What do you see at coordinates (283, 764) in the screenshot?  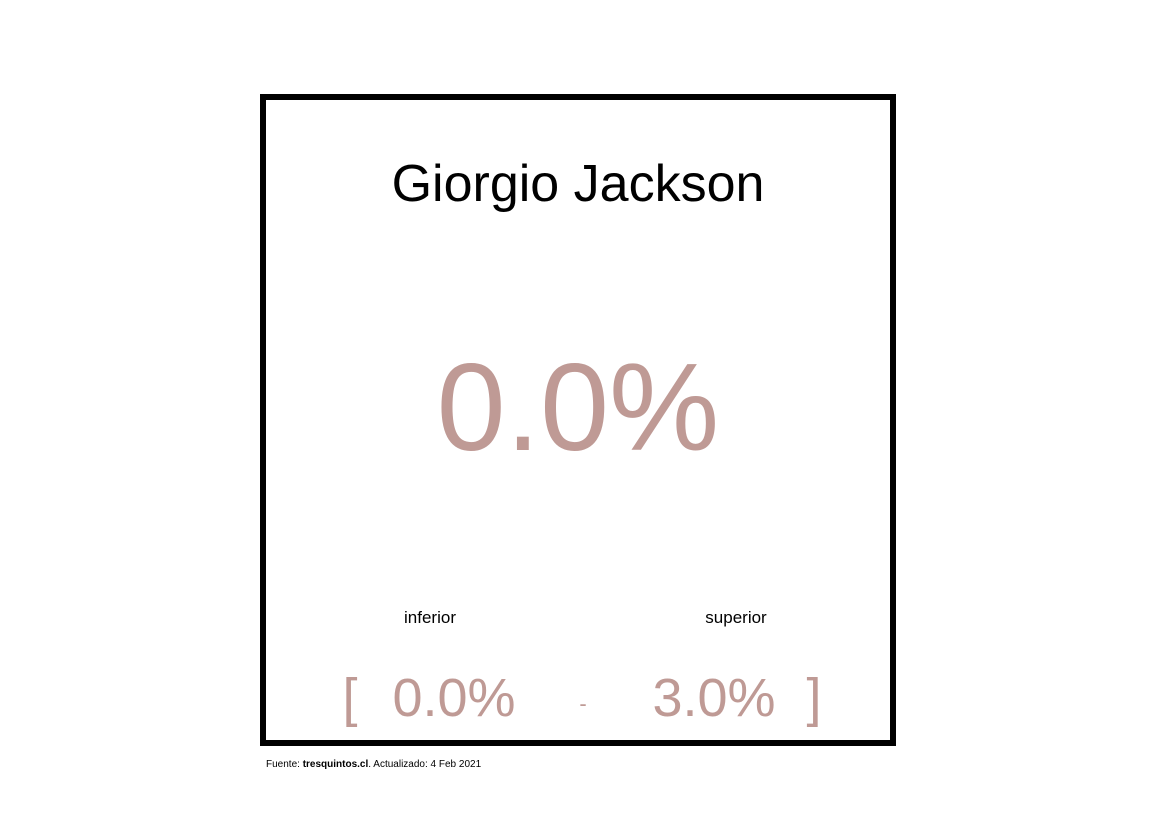 I see `source-prefix: Fuente:` at bounding box center [283, 764].